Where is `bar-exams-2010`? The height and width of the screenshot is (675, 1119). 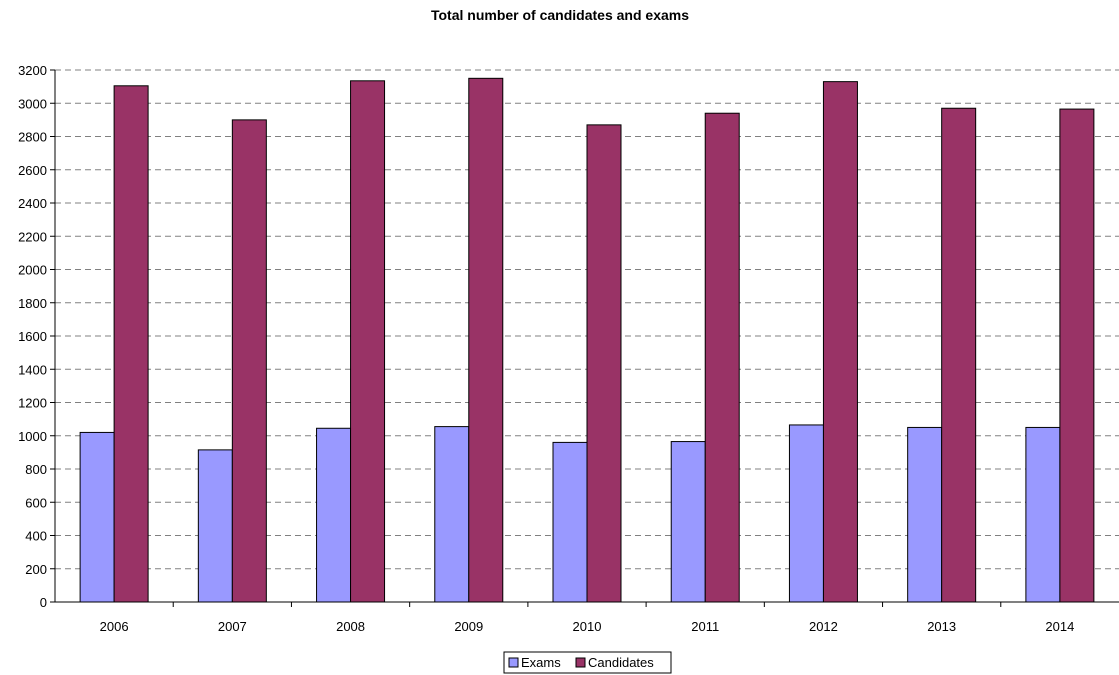 bar-exams-2010 is located at coordinates (570, 522).